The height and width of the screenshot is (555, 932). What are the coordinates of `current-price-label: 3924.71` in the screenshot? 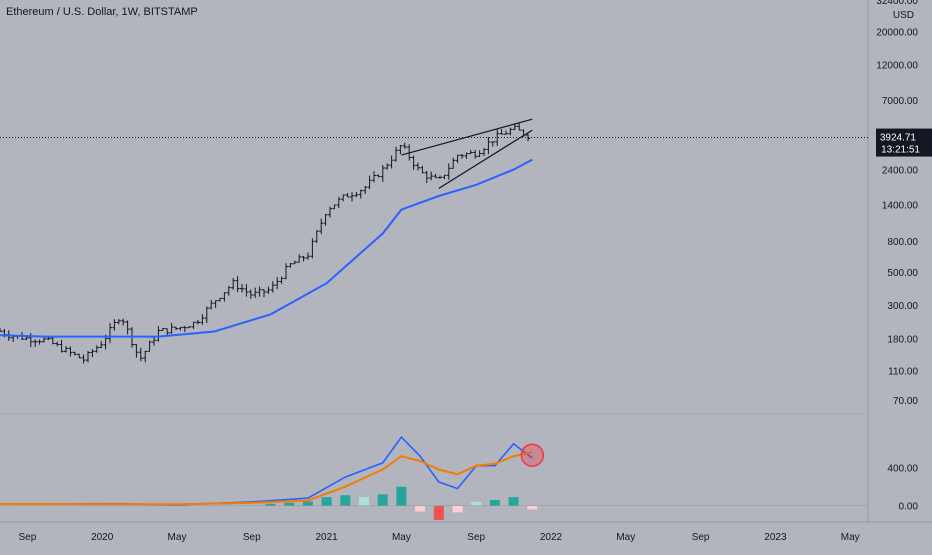 It's located at (898, 138).